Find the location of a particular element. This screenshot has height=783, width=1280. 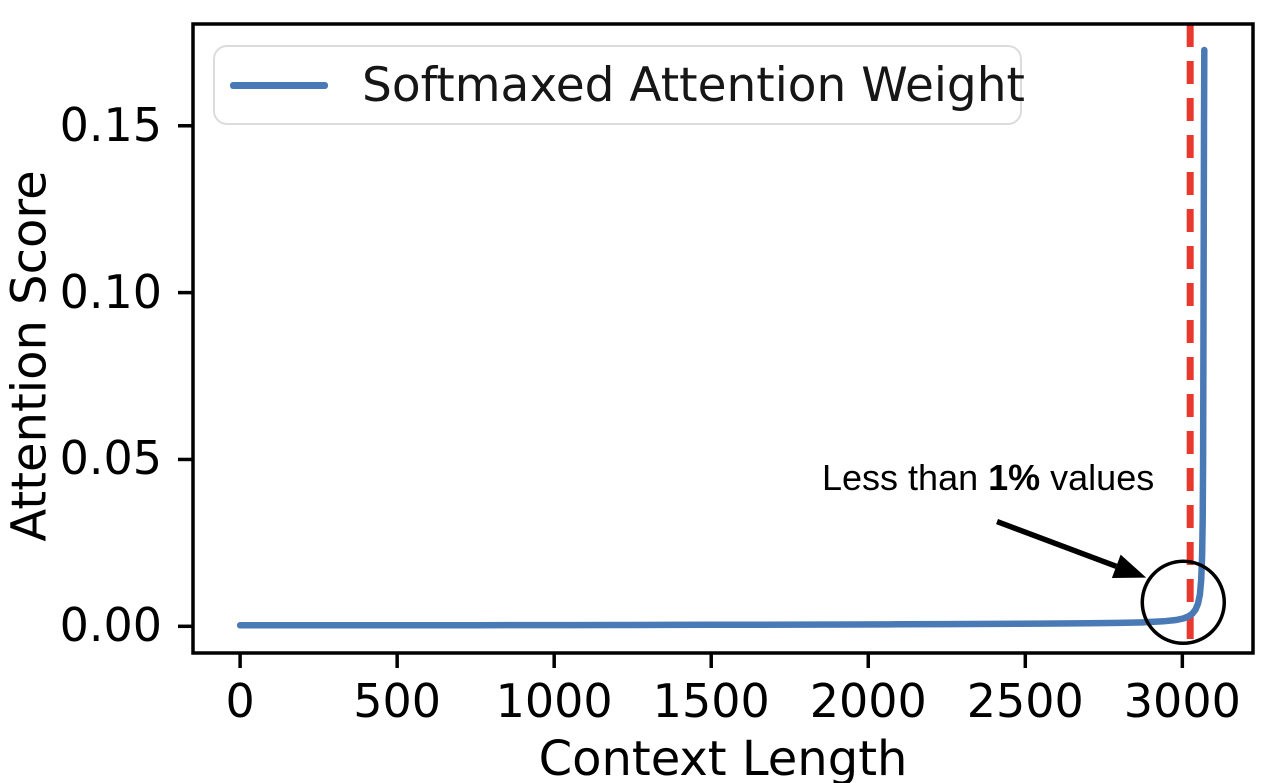

x-tick-label: 3000 is located at coordinates (1182, 701).